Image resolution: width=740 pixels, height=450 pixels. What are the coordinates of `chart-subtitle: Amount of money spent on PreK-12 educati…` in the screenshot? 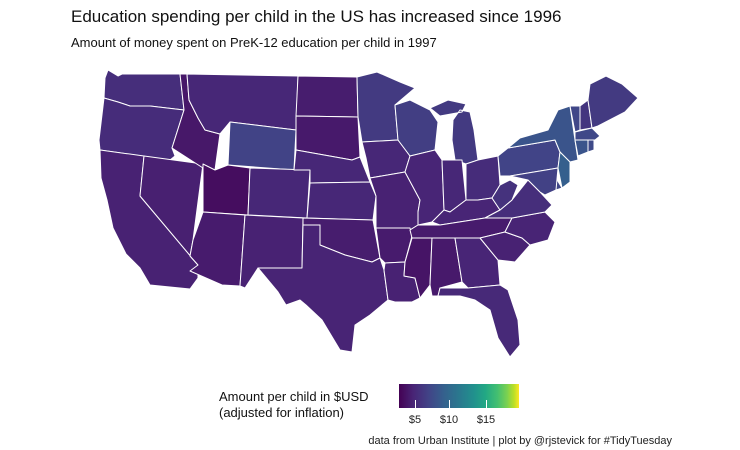 It's located at (254, 42).